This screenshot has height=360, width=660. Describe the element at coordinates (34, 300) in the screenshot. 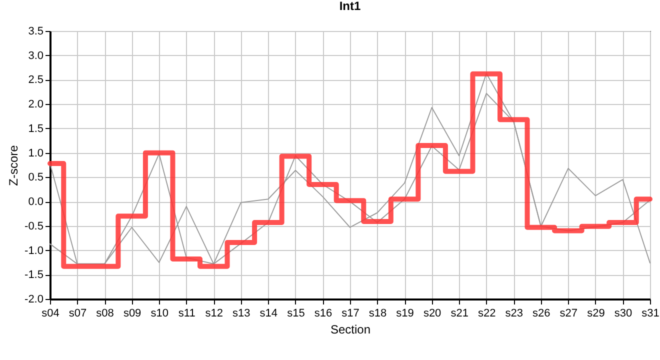

I see `y-tick-label: -2.0` at that location.